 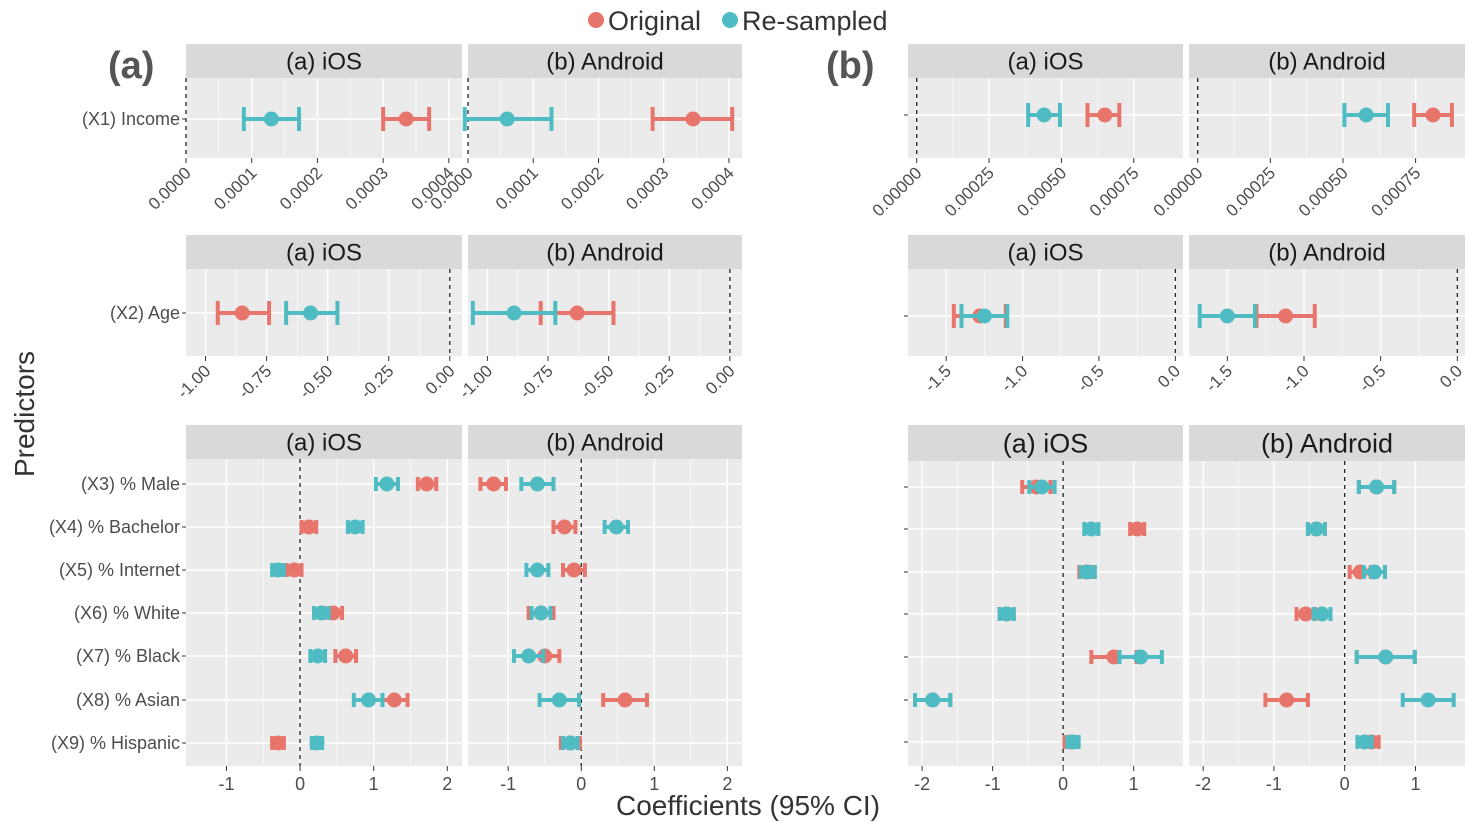 What do you see at coordinates (114, 527) in the screenshot?
I see `predictor-label: (X4) % Bachelor` at bounding box center [114, 527].